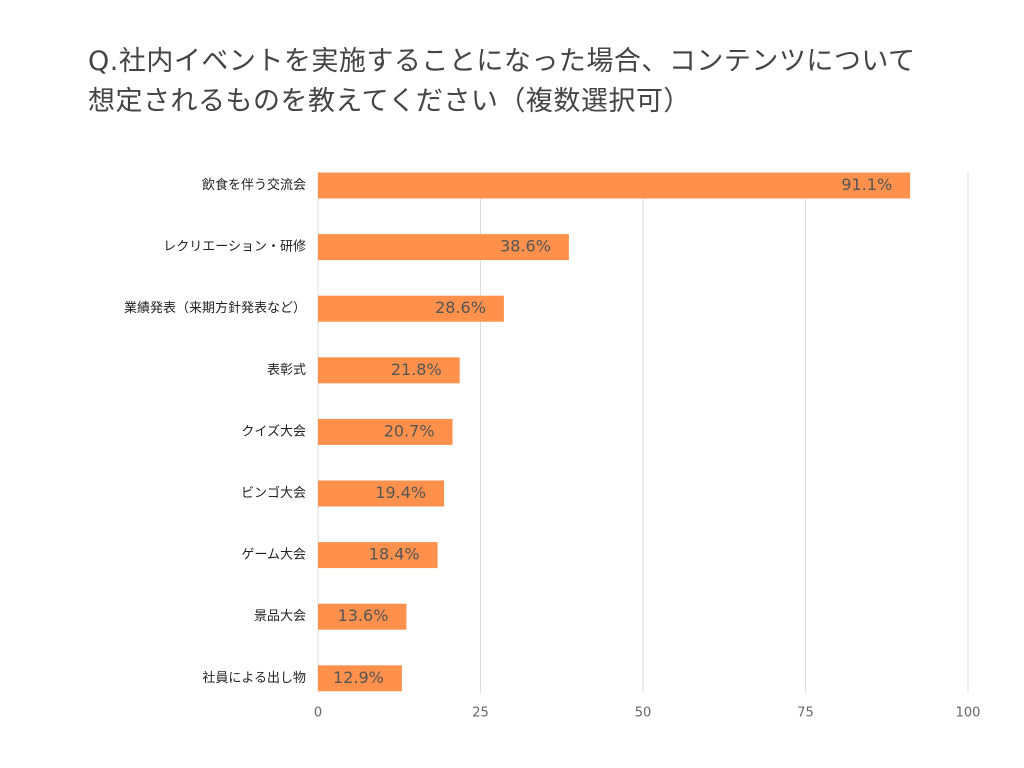 The height and width of the screenshot is (768, 1024). What do you see at coordinates (968, 713) in the screenshot?
I see `x-tick-label-100: 100` at bounding box center [968, 713].